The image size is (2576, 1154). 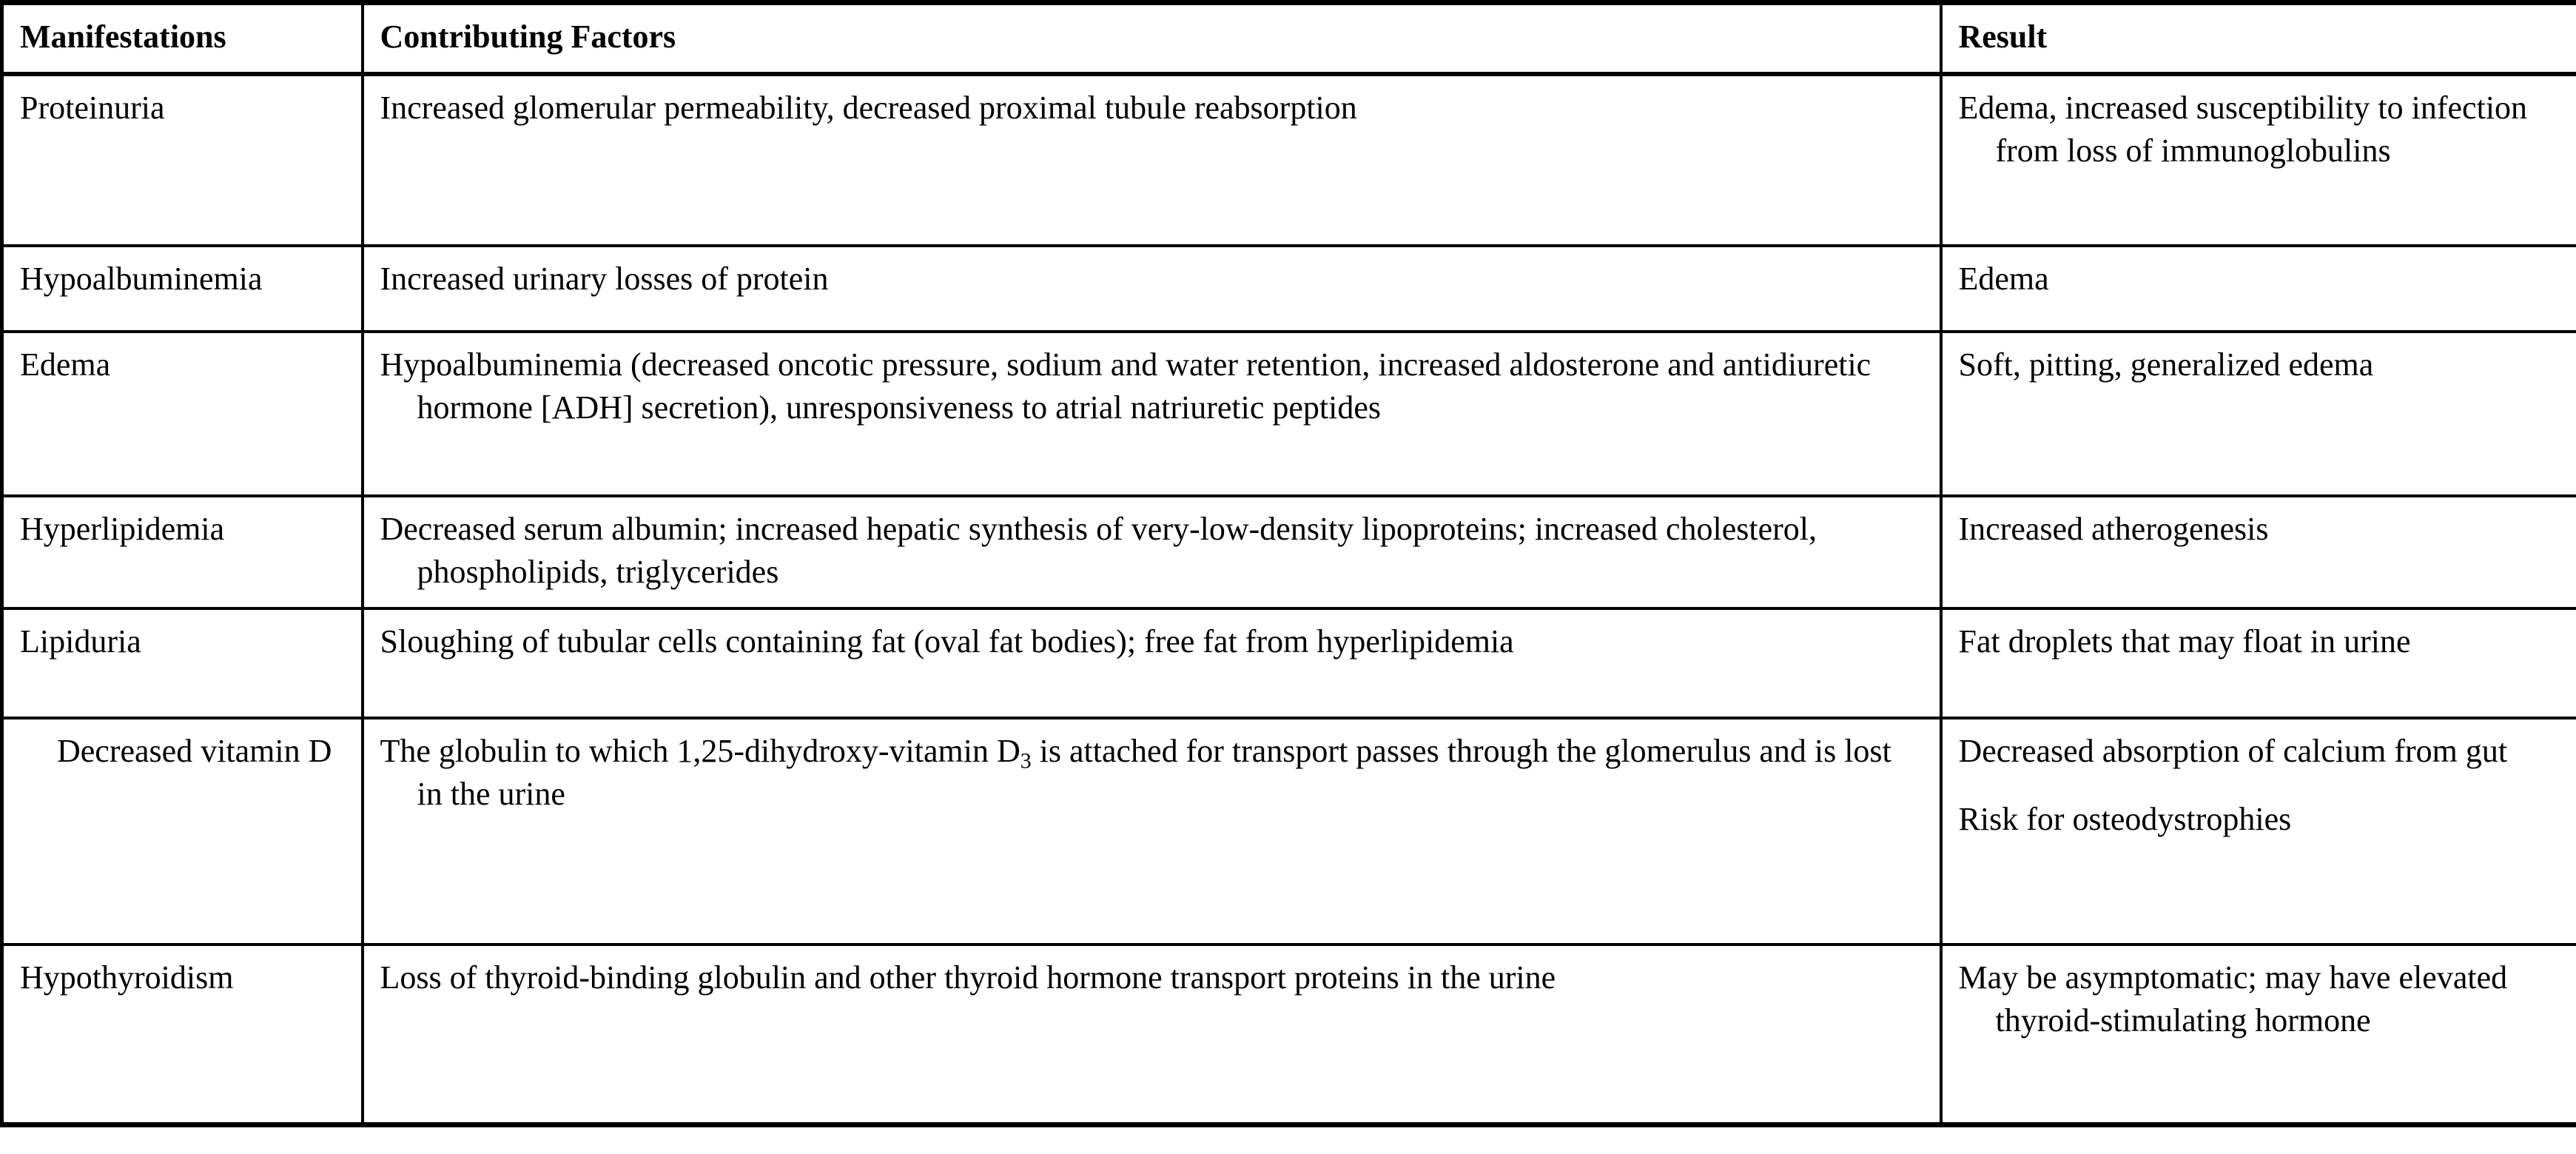 I want to click on cell-manifestation: Lipiduria, so click(x=182, y=663).